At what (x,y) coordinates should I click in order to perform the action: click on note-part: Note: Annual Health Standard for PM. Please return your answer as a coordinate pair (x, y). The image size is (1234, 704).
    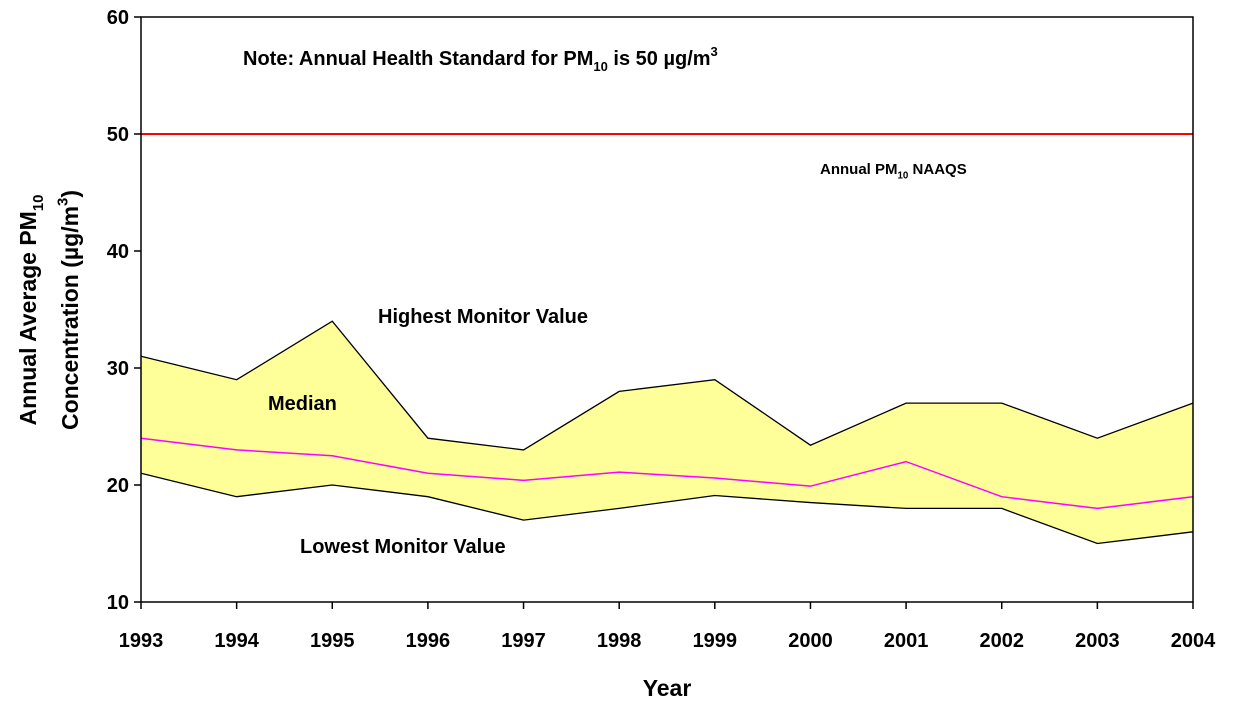
    Looking at the image, I should click on (418, 59).